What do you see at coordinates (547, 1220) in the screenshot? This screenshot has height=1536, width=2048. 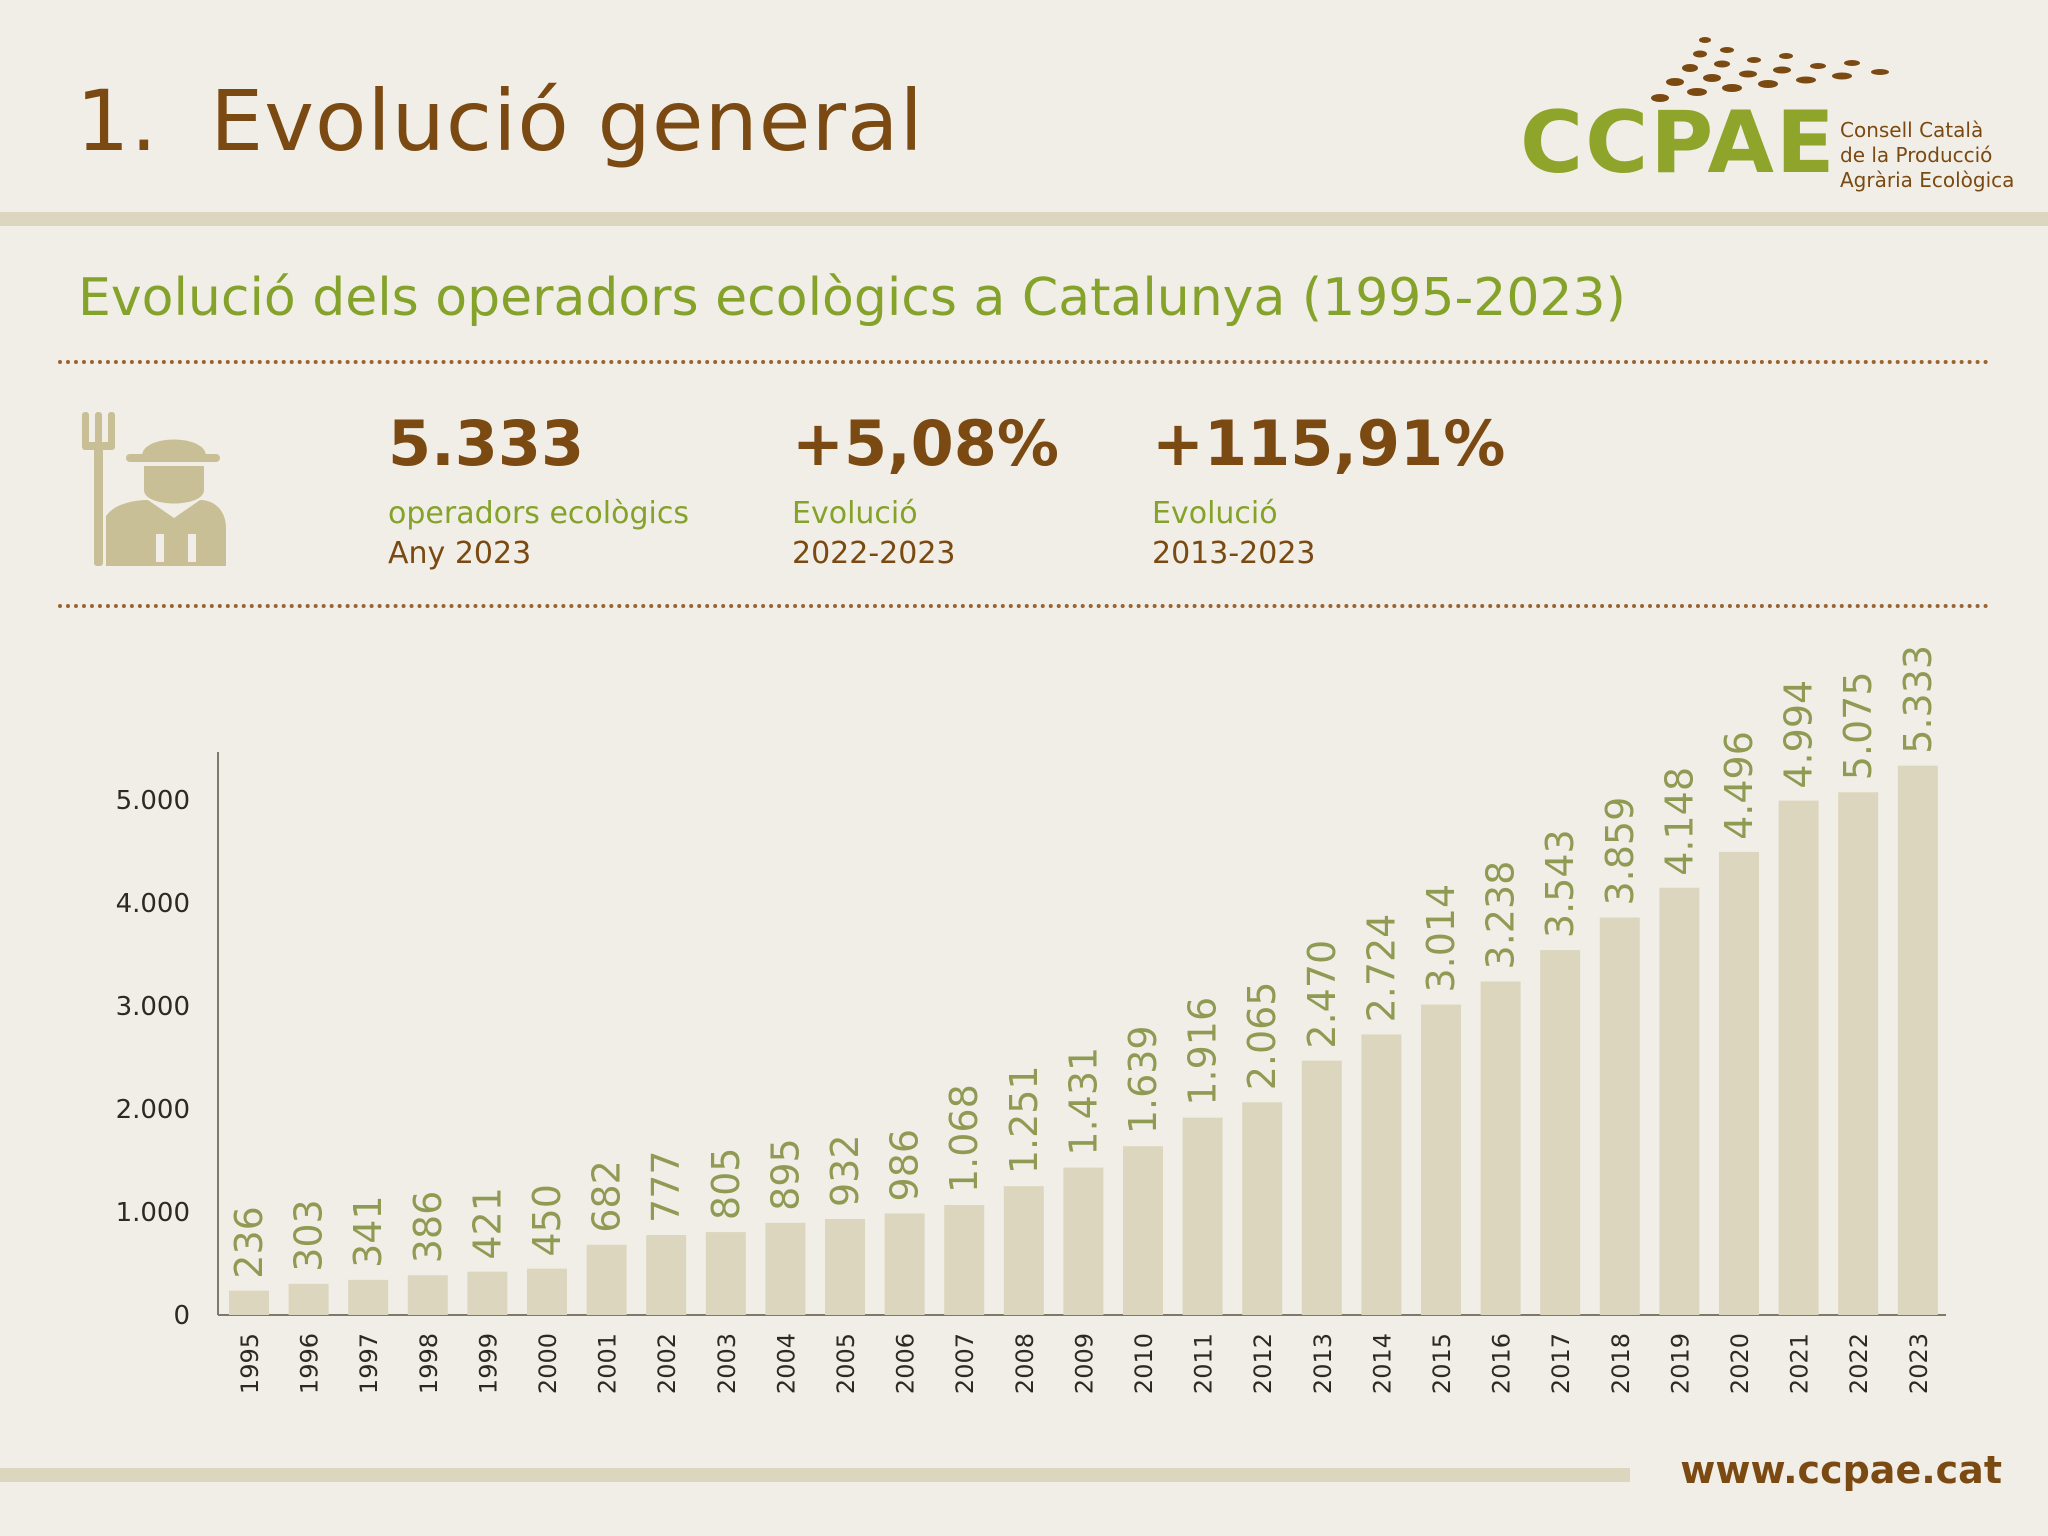 I see `bar-value-label: 450` at bounding box center [547, 1220].